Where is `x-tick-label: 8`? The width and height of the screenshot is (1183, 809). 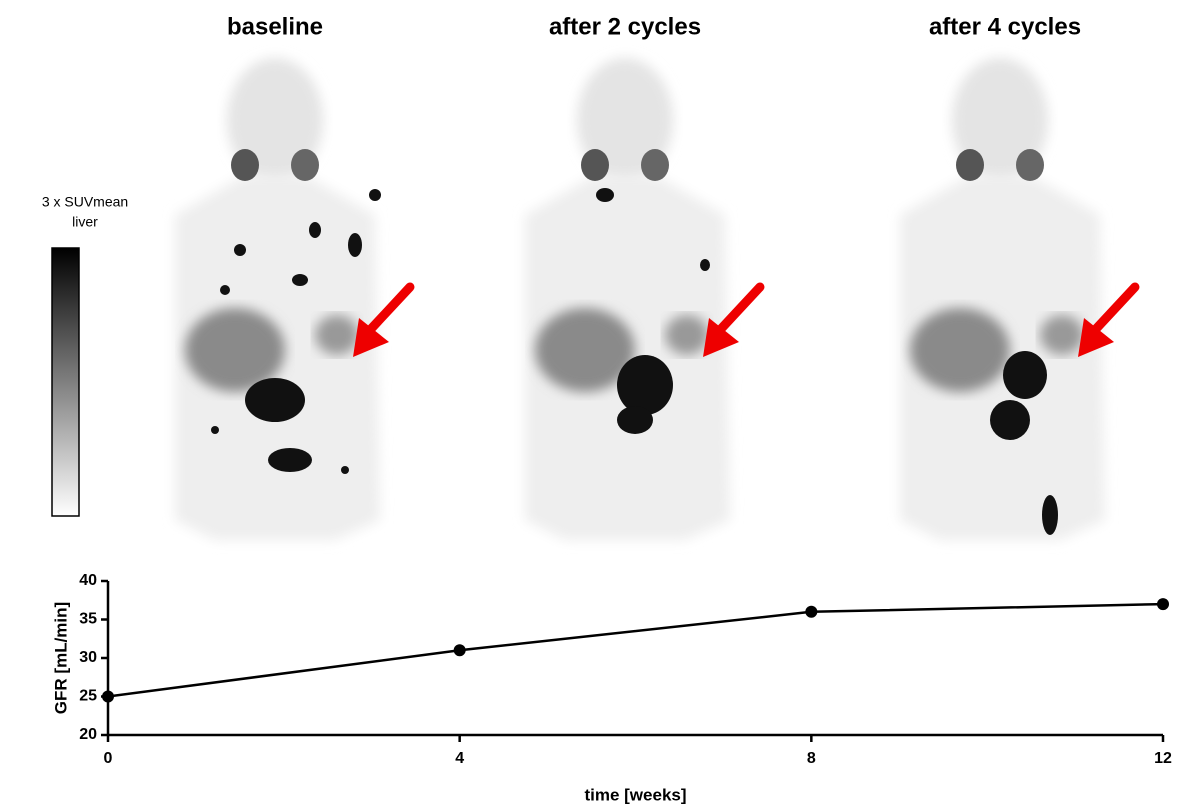
x-tick-label: 8 is located at coordinates (811, 758).